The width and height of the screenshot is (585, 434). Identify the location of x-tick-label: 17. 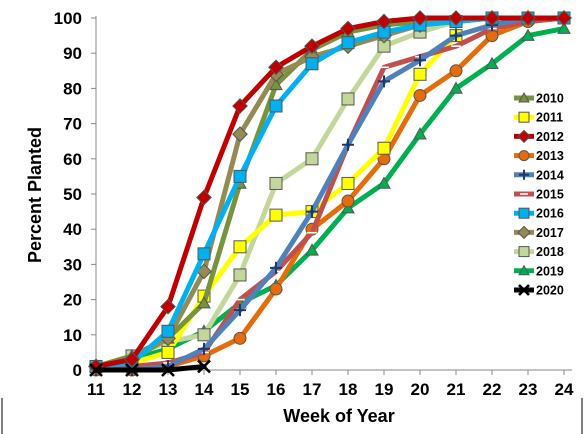
(312, 389).